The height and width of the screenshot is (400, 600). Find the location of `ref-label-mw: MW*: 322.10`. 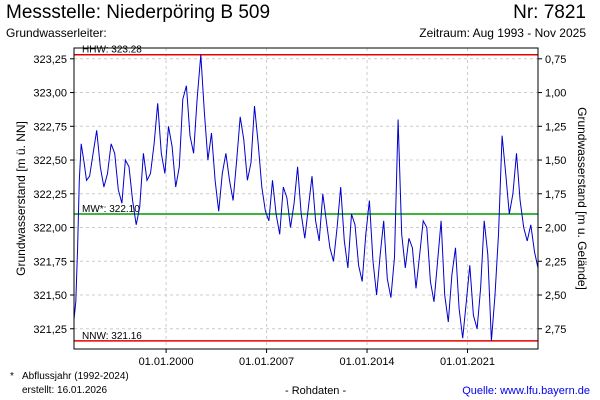

ref-label-mw: MW*: 322.10 is located at coordinates (111, 209).